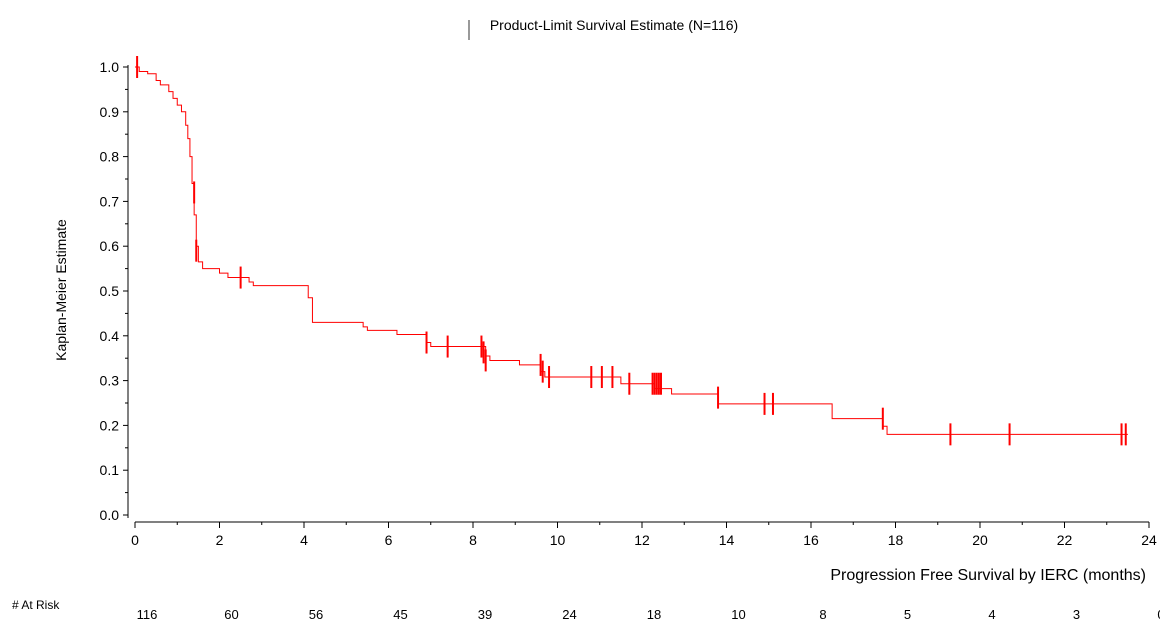  What do you see at coordinates (110, 425) in the screenshot?
I see `y-tick-label: 0.2` at bounding box center [110, 425].